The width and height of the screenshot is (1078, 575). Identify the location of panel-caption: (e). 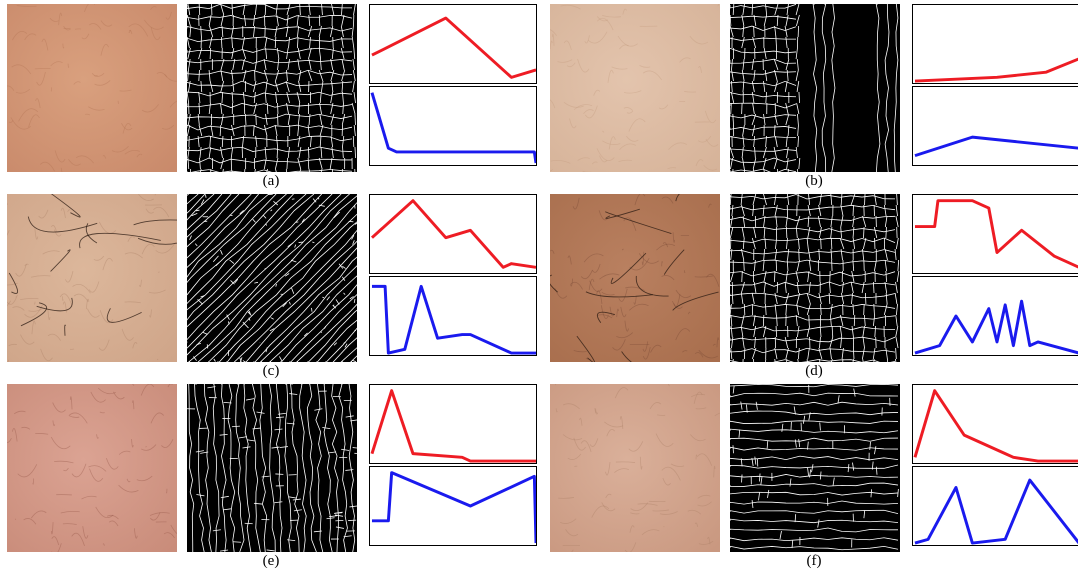
(271, 561).